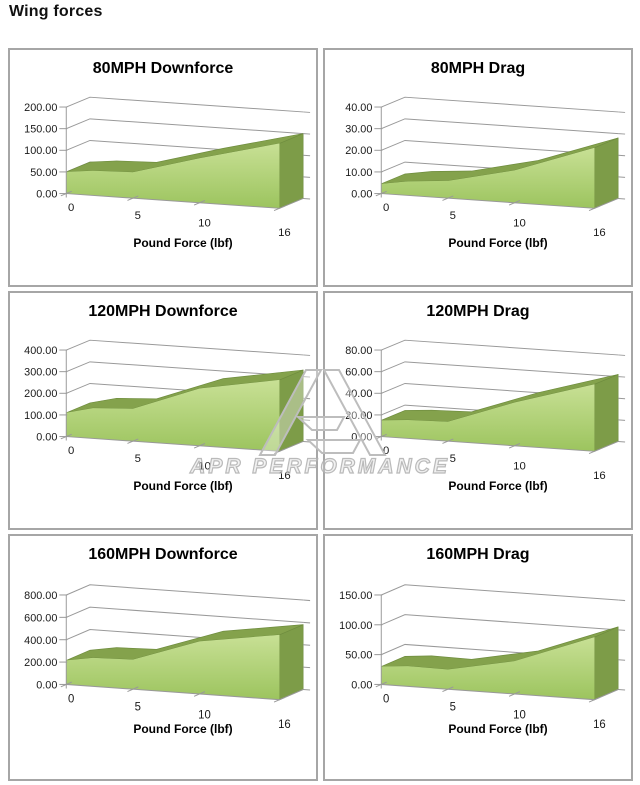 The image size is (640, 785). Describe the element at coordinates (163, 554) in the screenshot. I see `chart-title: 160MPH Downforce` at that location.